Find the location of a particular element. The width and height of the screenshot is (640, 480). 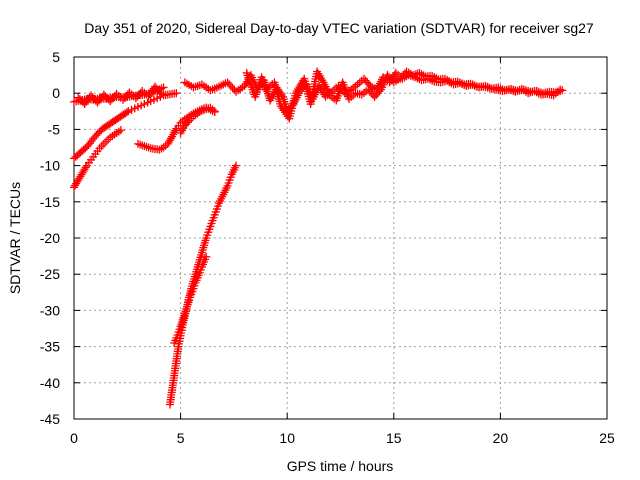

y-tick-label: -10 is located at coordinates (50, 166).